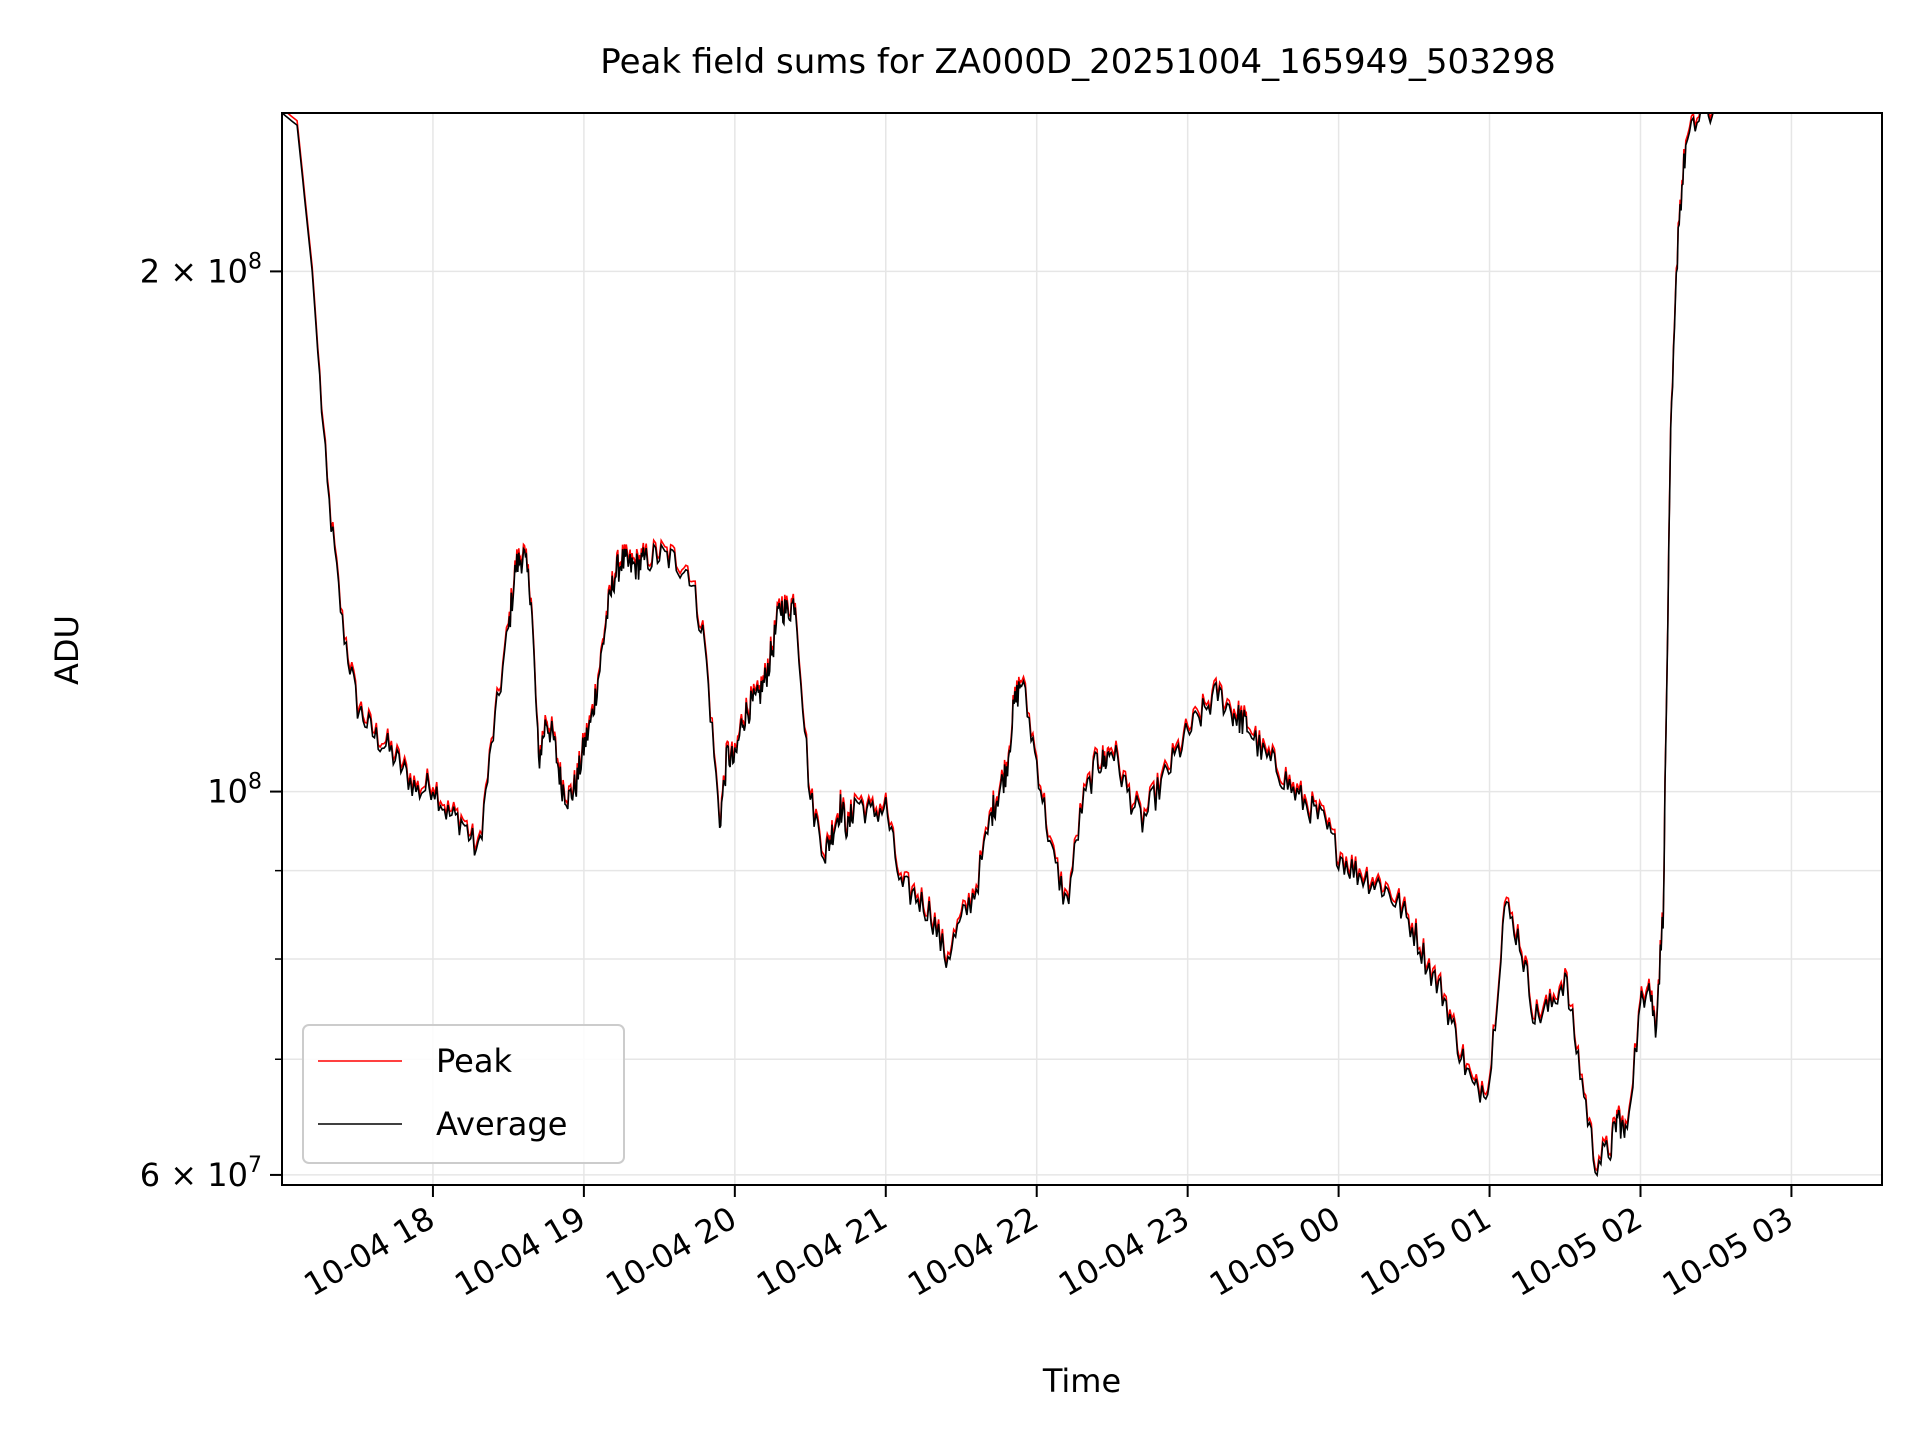 This screenshot has width=1920, height=1440. Describe the element at coordinates (201, 269) in the screenshot. I see `y-tick-label: 2 × 108` at that location.